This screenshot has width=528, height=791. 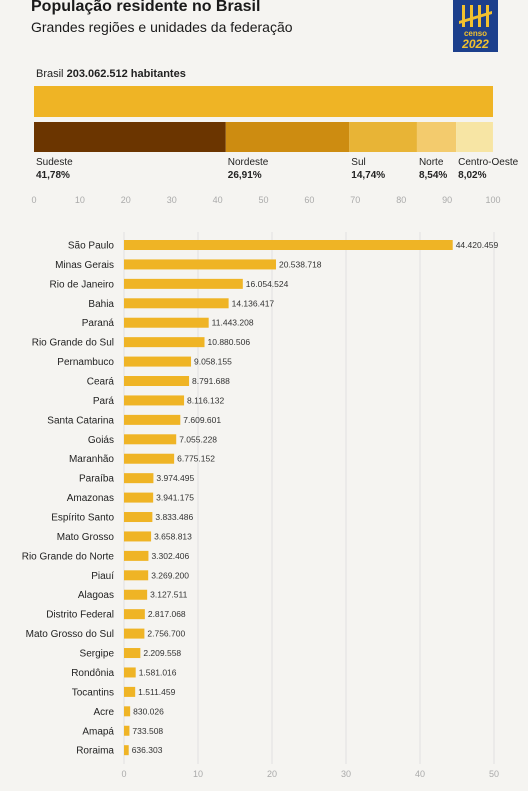 I want to click on state-name: Mato Grosso, so click(x=86, y=537).